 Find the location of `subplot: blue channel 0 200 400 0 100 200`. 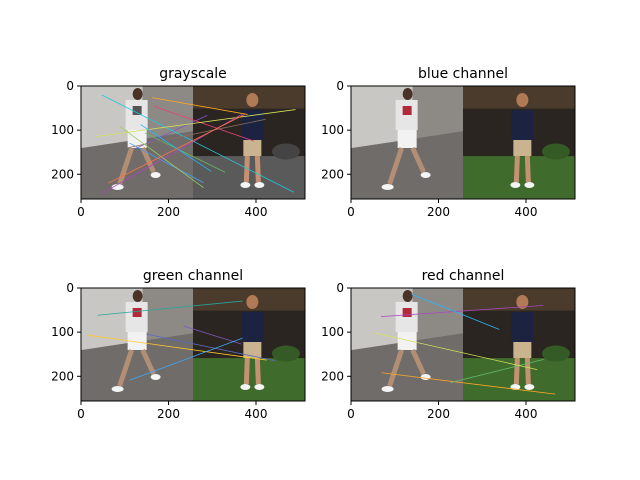

subplot: blue channel 0 200 400 0 100 200 is located at coordinates (448, 142).